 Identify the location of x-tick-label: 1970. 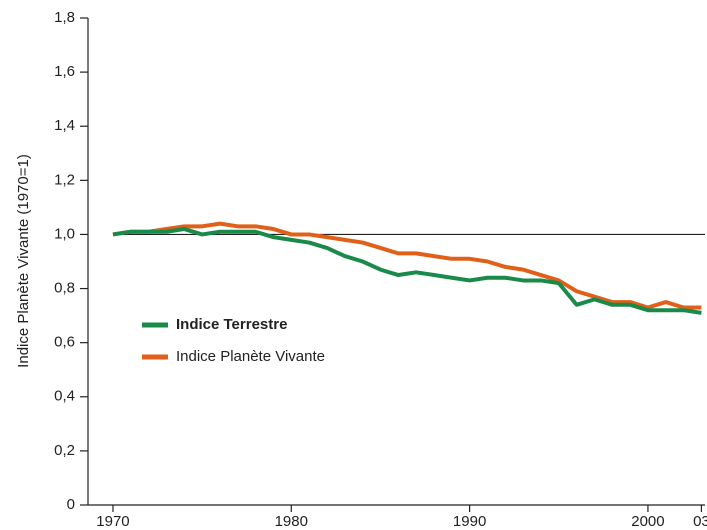
(112, 521).